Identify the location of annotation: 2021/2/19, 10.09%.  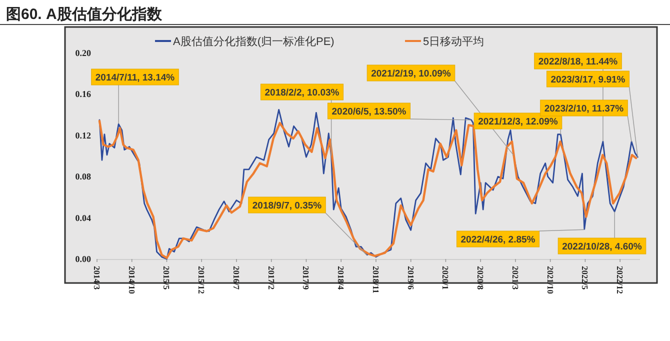
(411, 74).